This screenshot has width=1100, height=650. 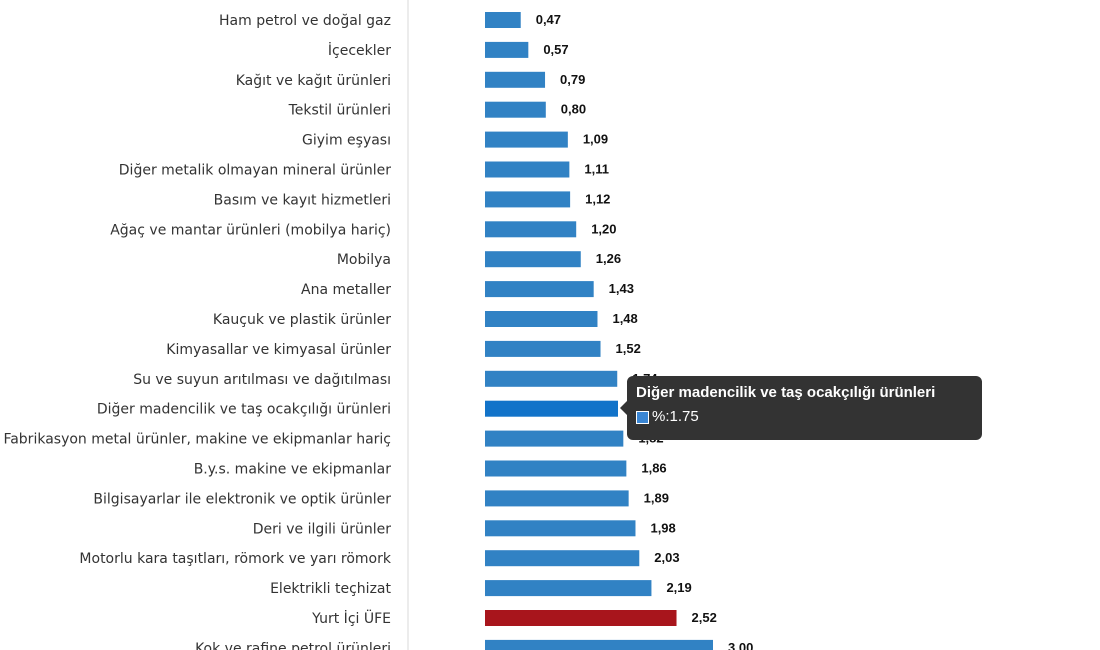 I want to click on tooltip-series-label: %, so click(x=659, y=416).